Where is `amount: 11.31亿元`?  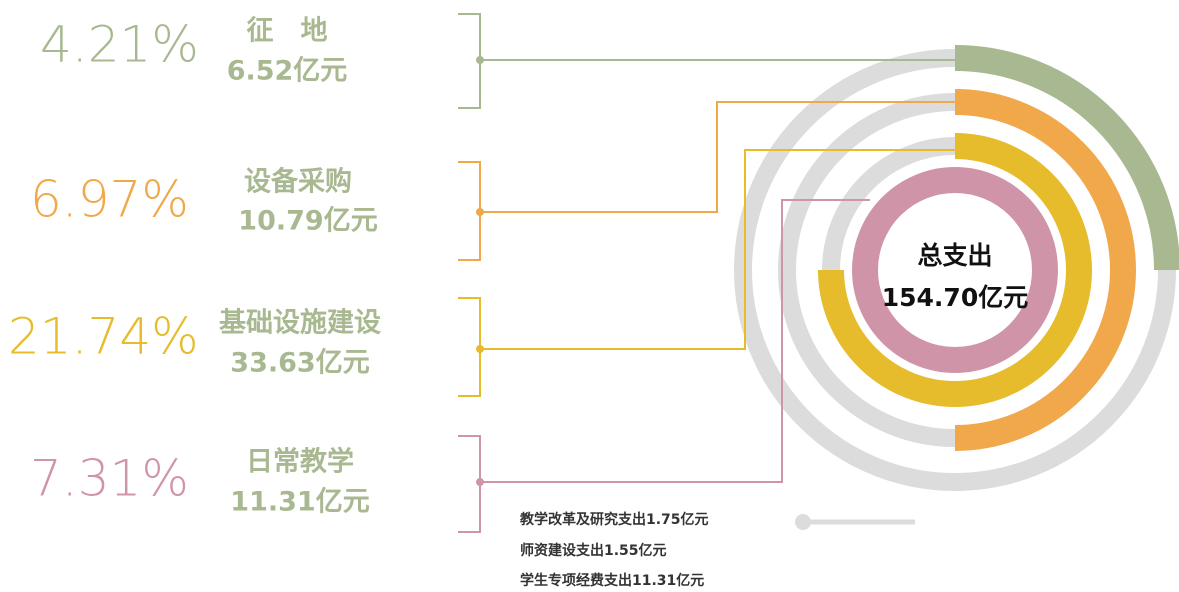 amount: 11.31亿元 is located at coordinates (299, 502).